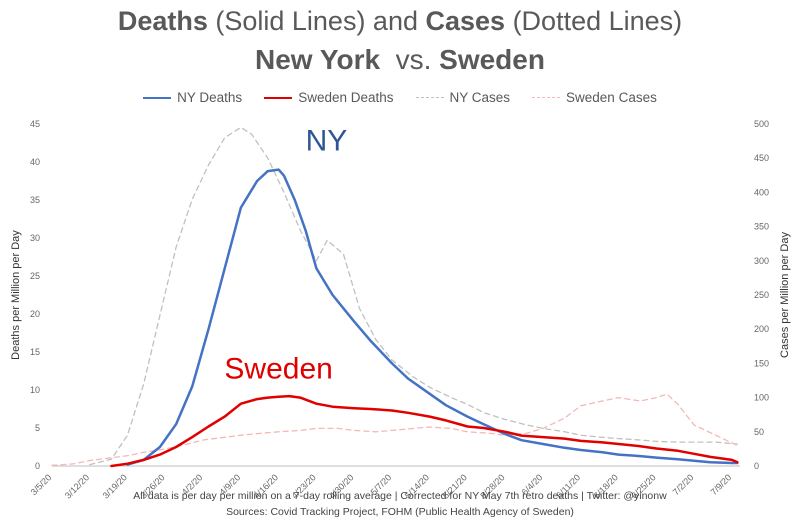 This screenshot has width=800, height=526. I want to click on legend-swatch-ny-deaths, so click(157, 97).